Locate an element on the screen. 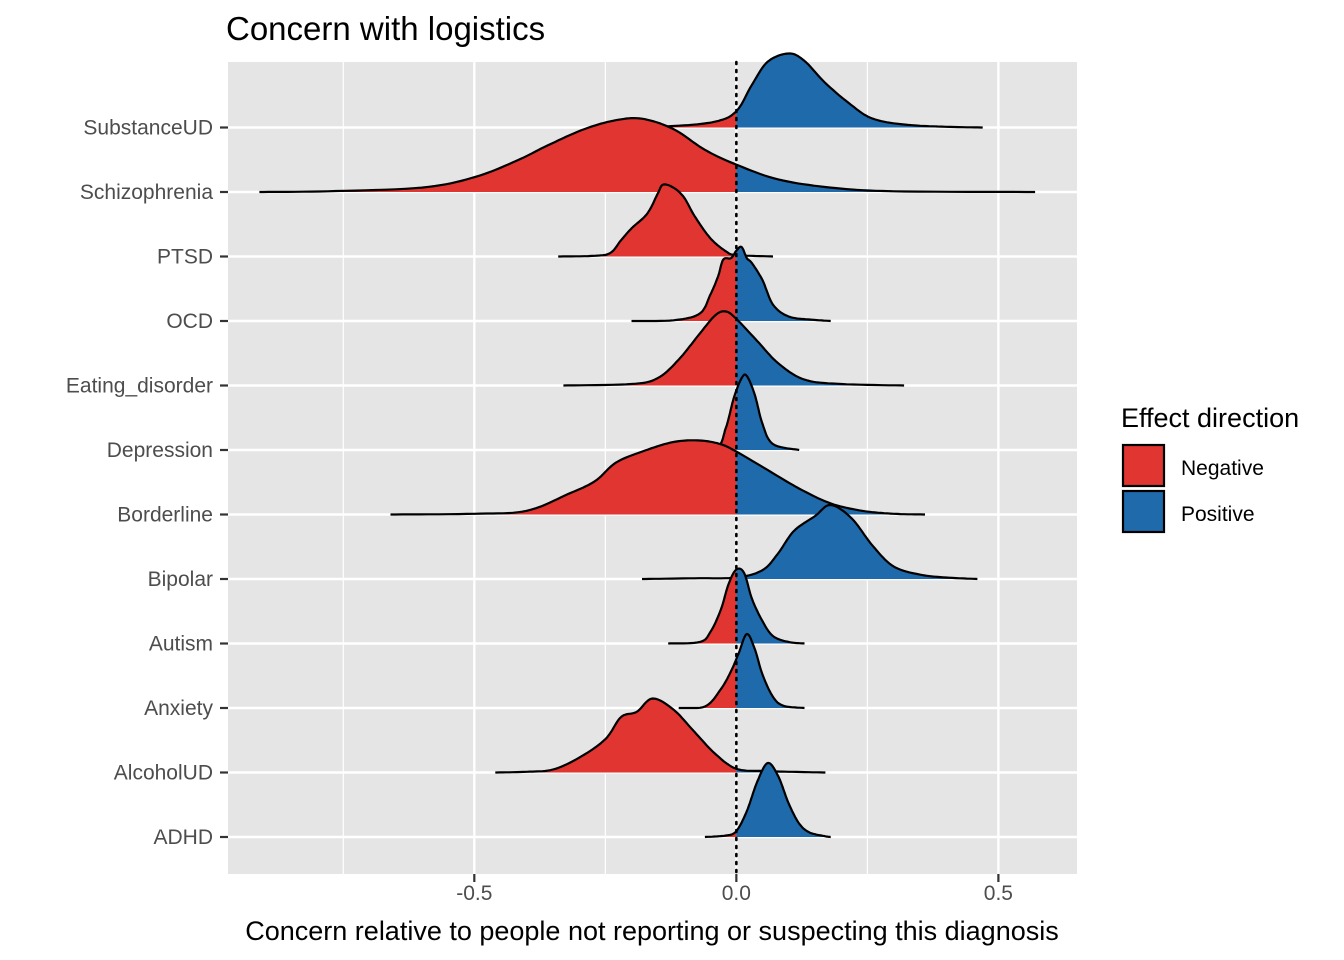  x-tick-label: -0.5 is located at coordinates (474, 893).